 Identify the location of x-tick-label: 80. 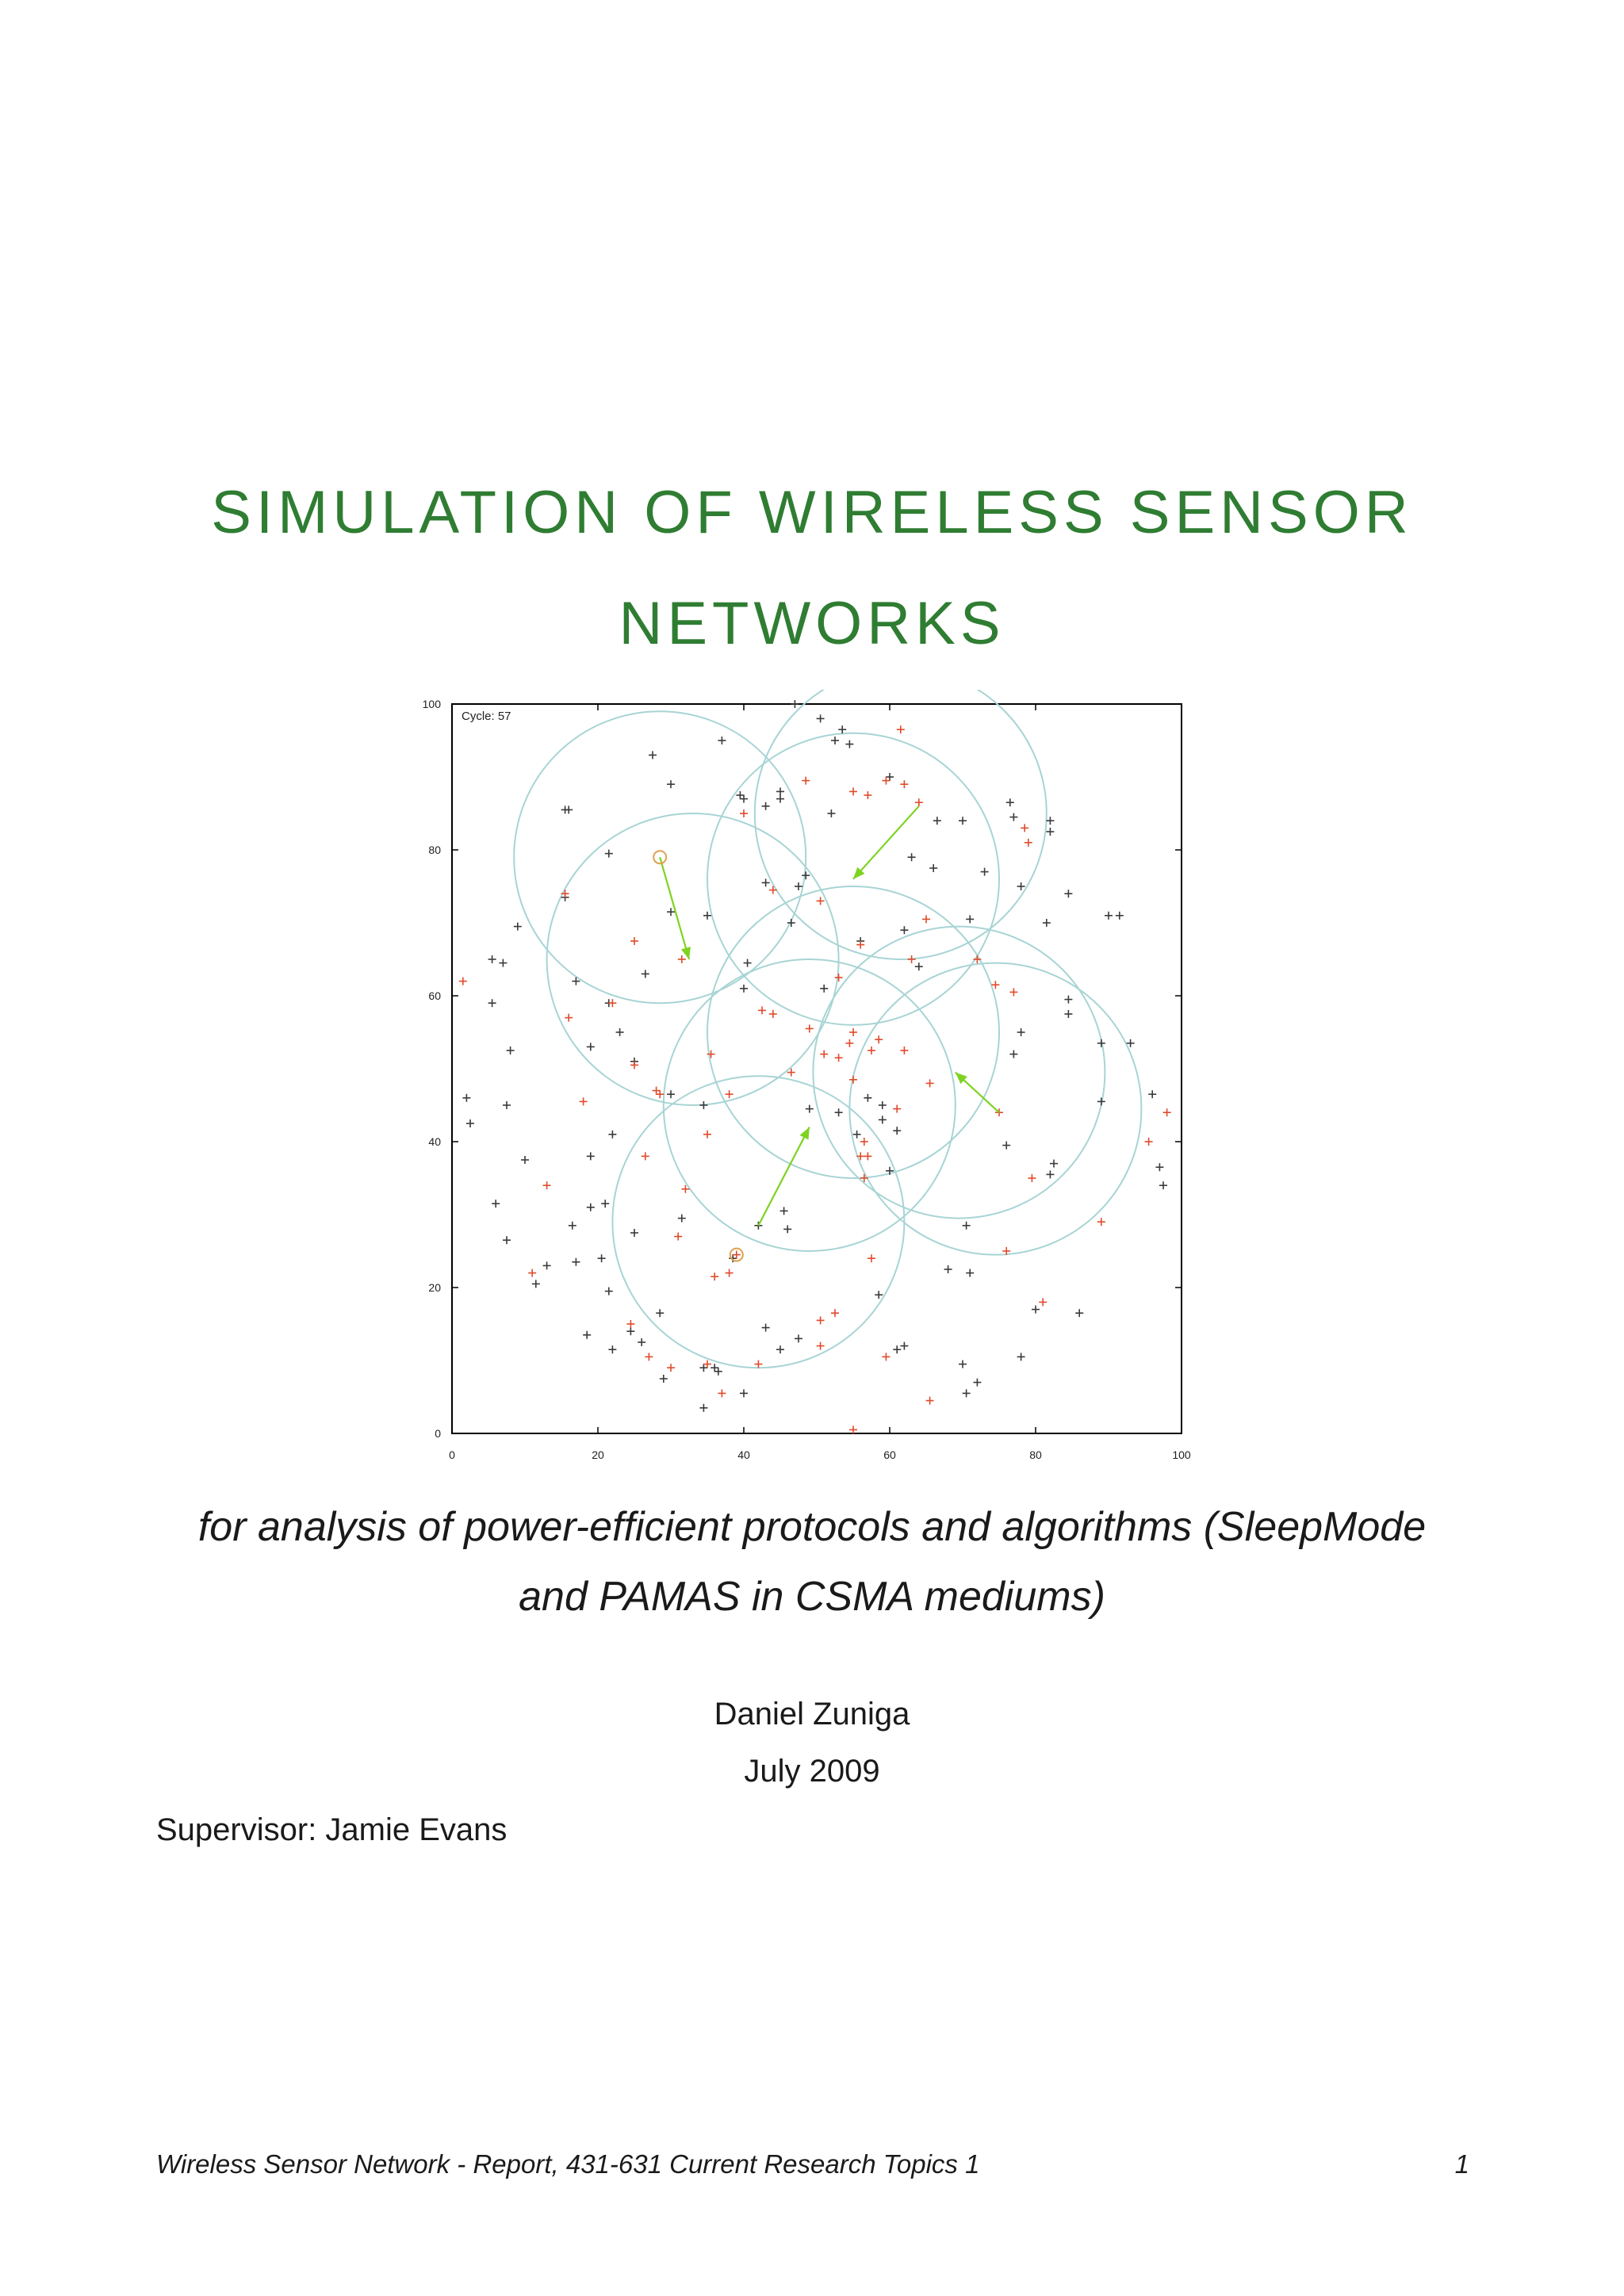
(1035, 1454).